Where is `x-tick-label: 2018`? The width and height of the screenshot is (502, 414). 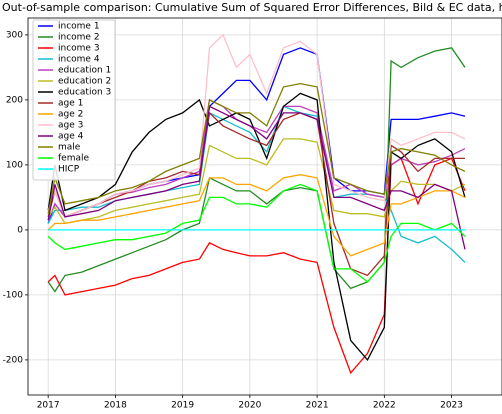
x-tick-label: 2018 is located at coordinates (115, 406).